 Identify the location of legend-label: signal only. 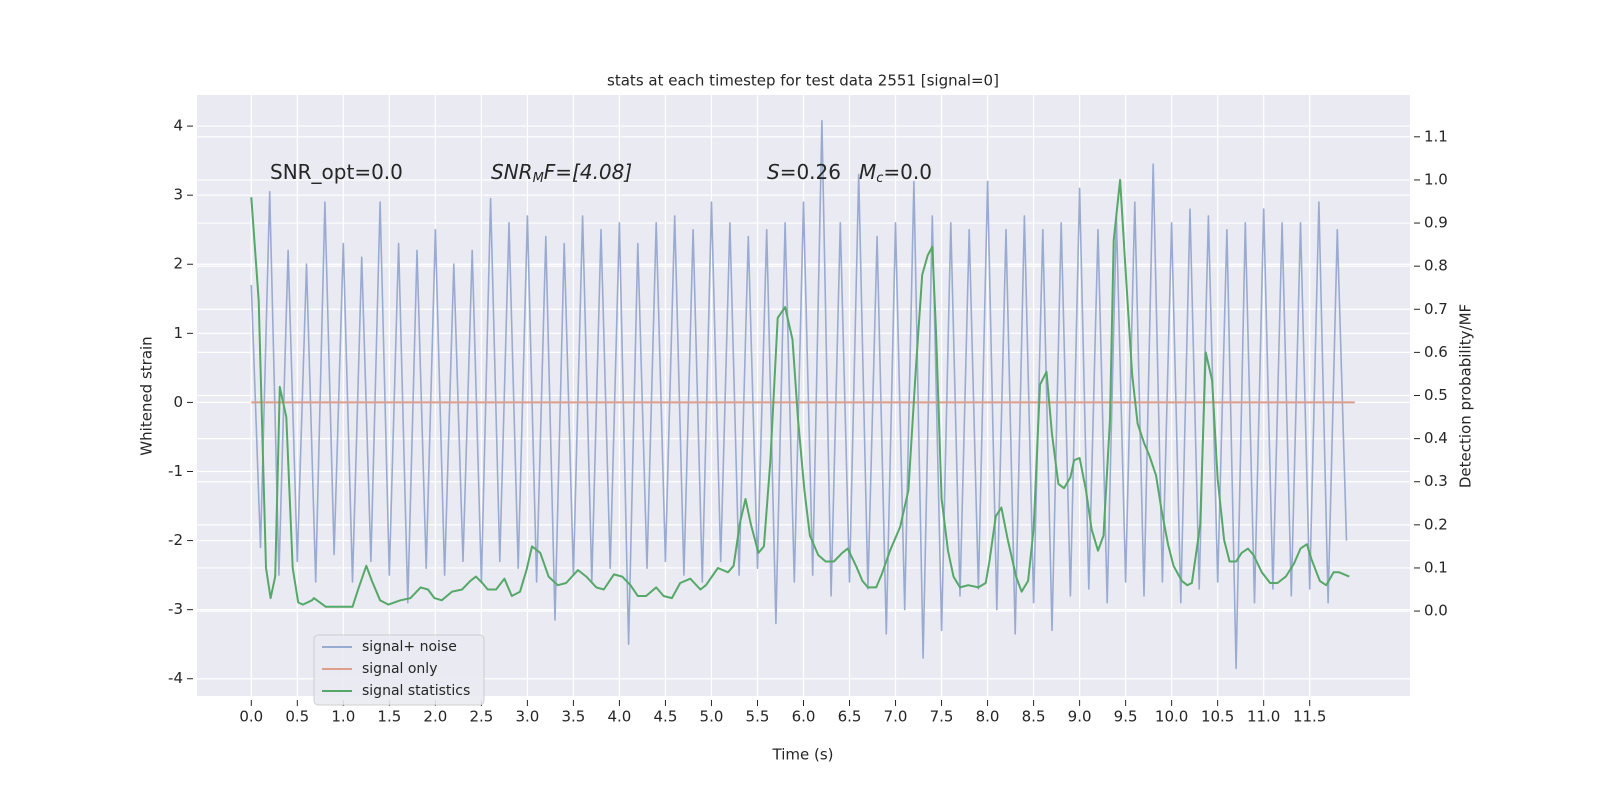
(399, 669).